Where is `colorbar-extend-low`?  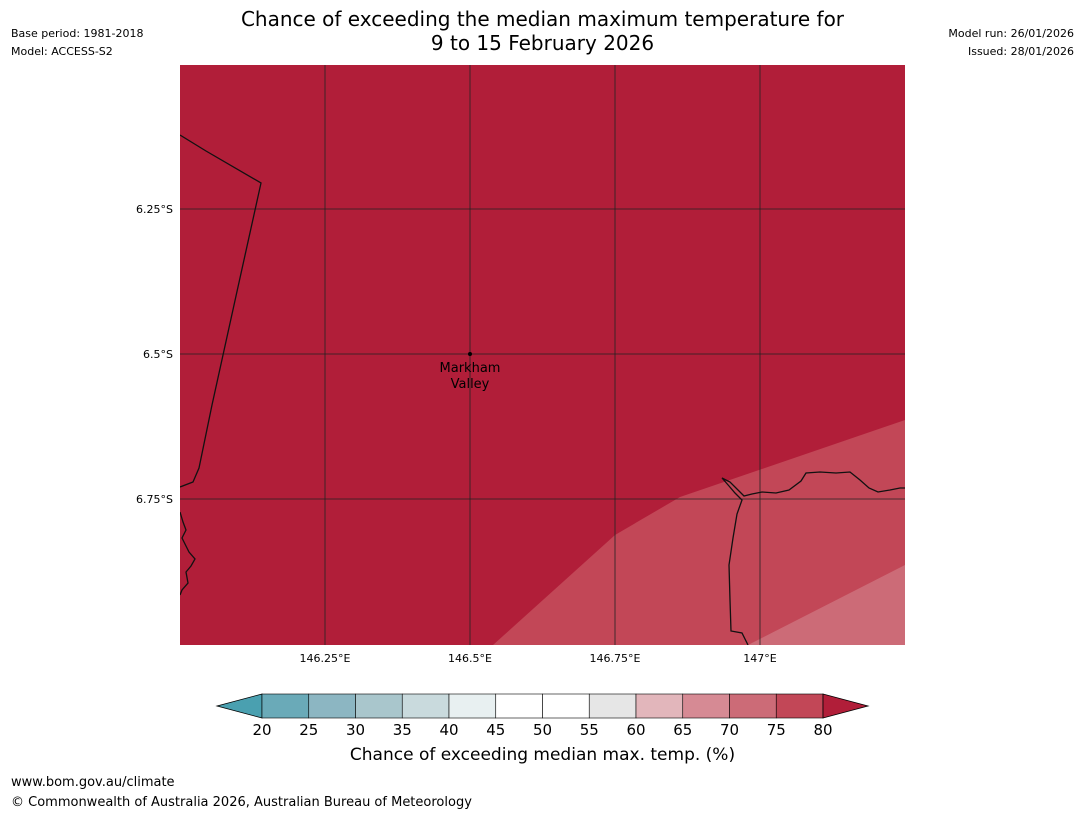
colorbar-extend-low is located at coordinates (239, 706).